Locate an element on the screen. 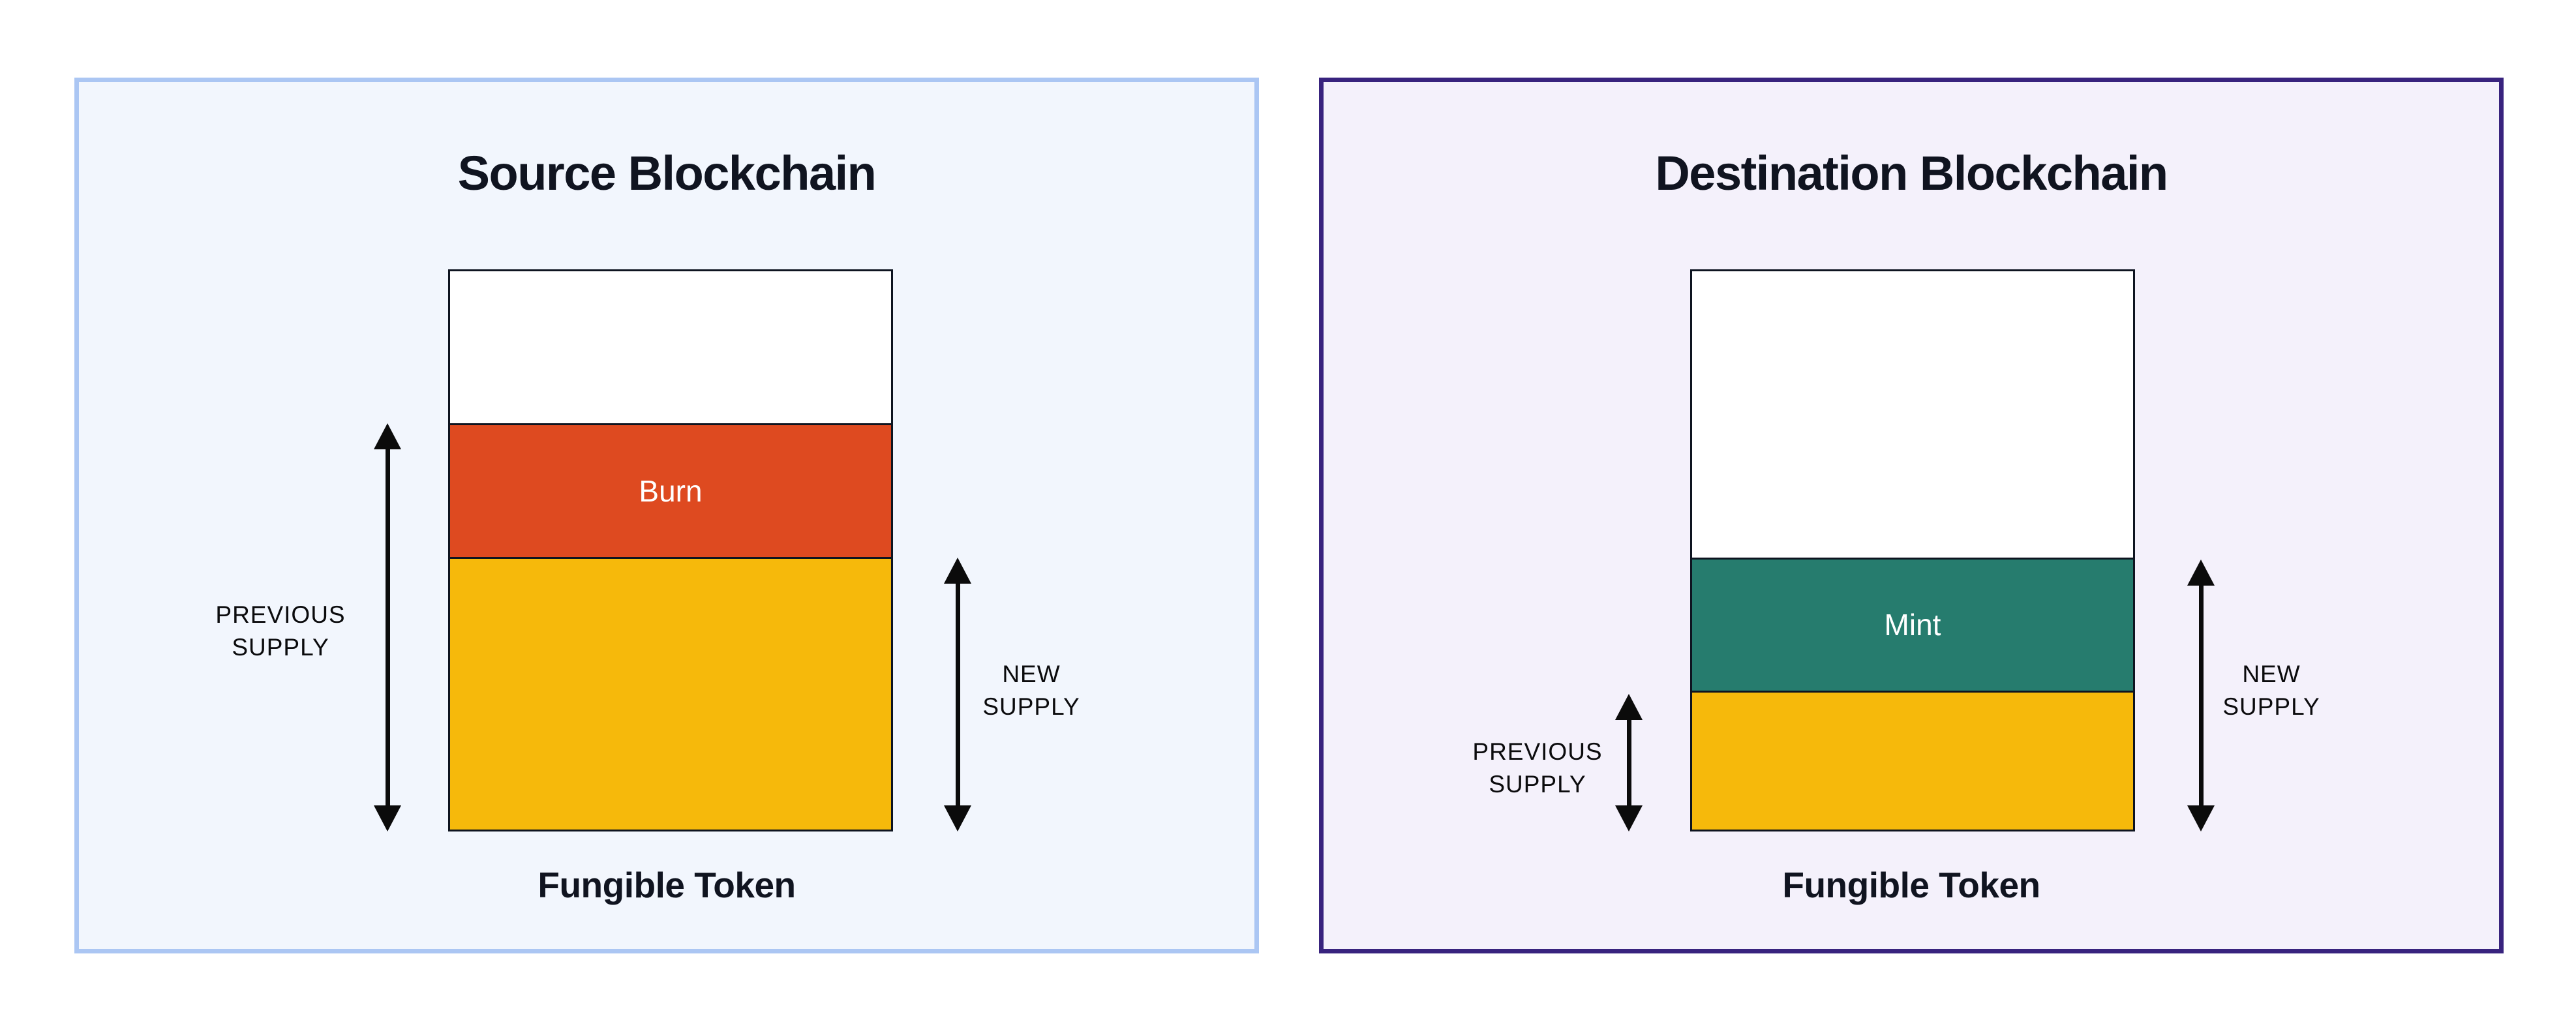  remaining-supply-segment is located at coordinates (671, 694).